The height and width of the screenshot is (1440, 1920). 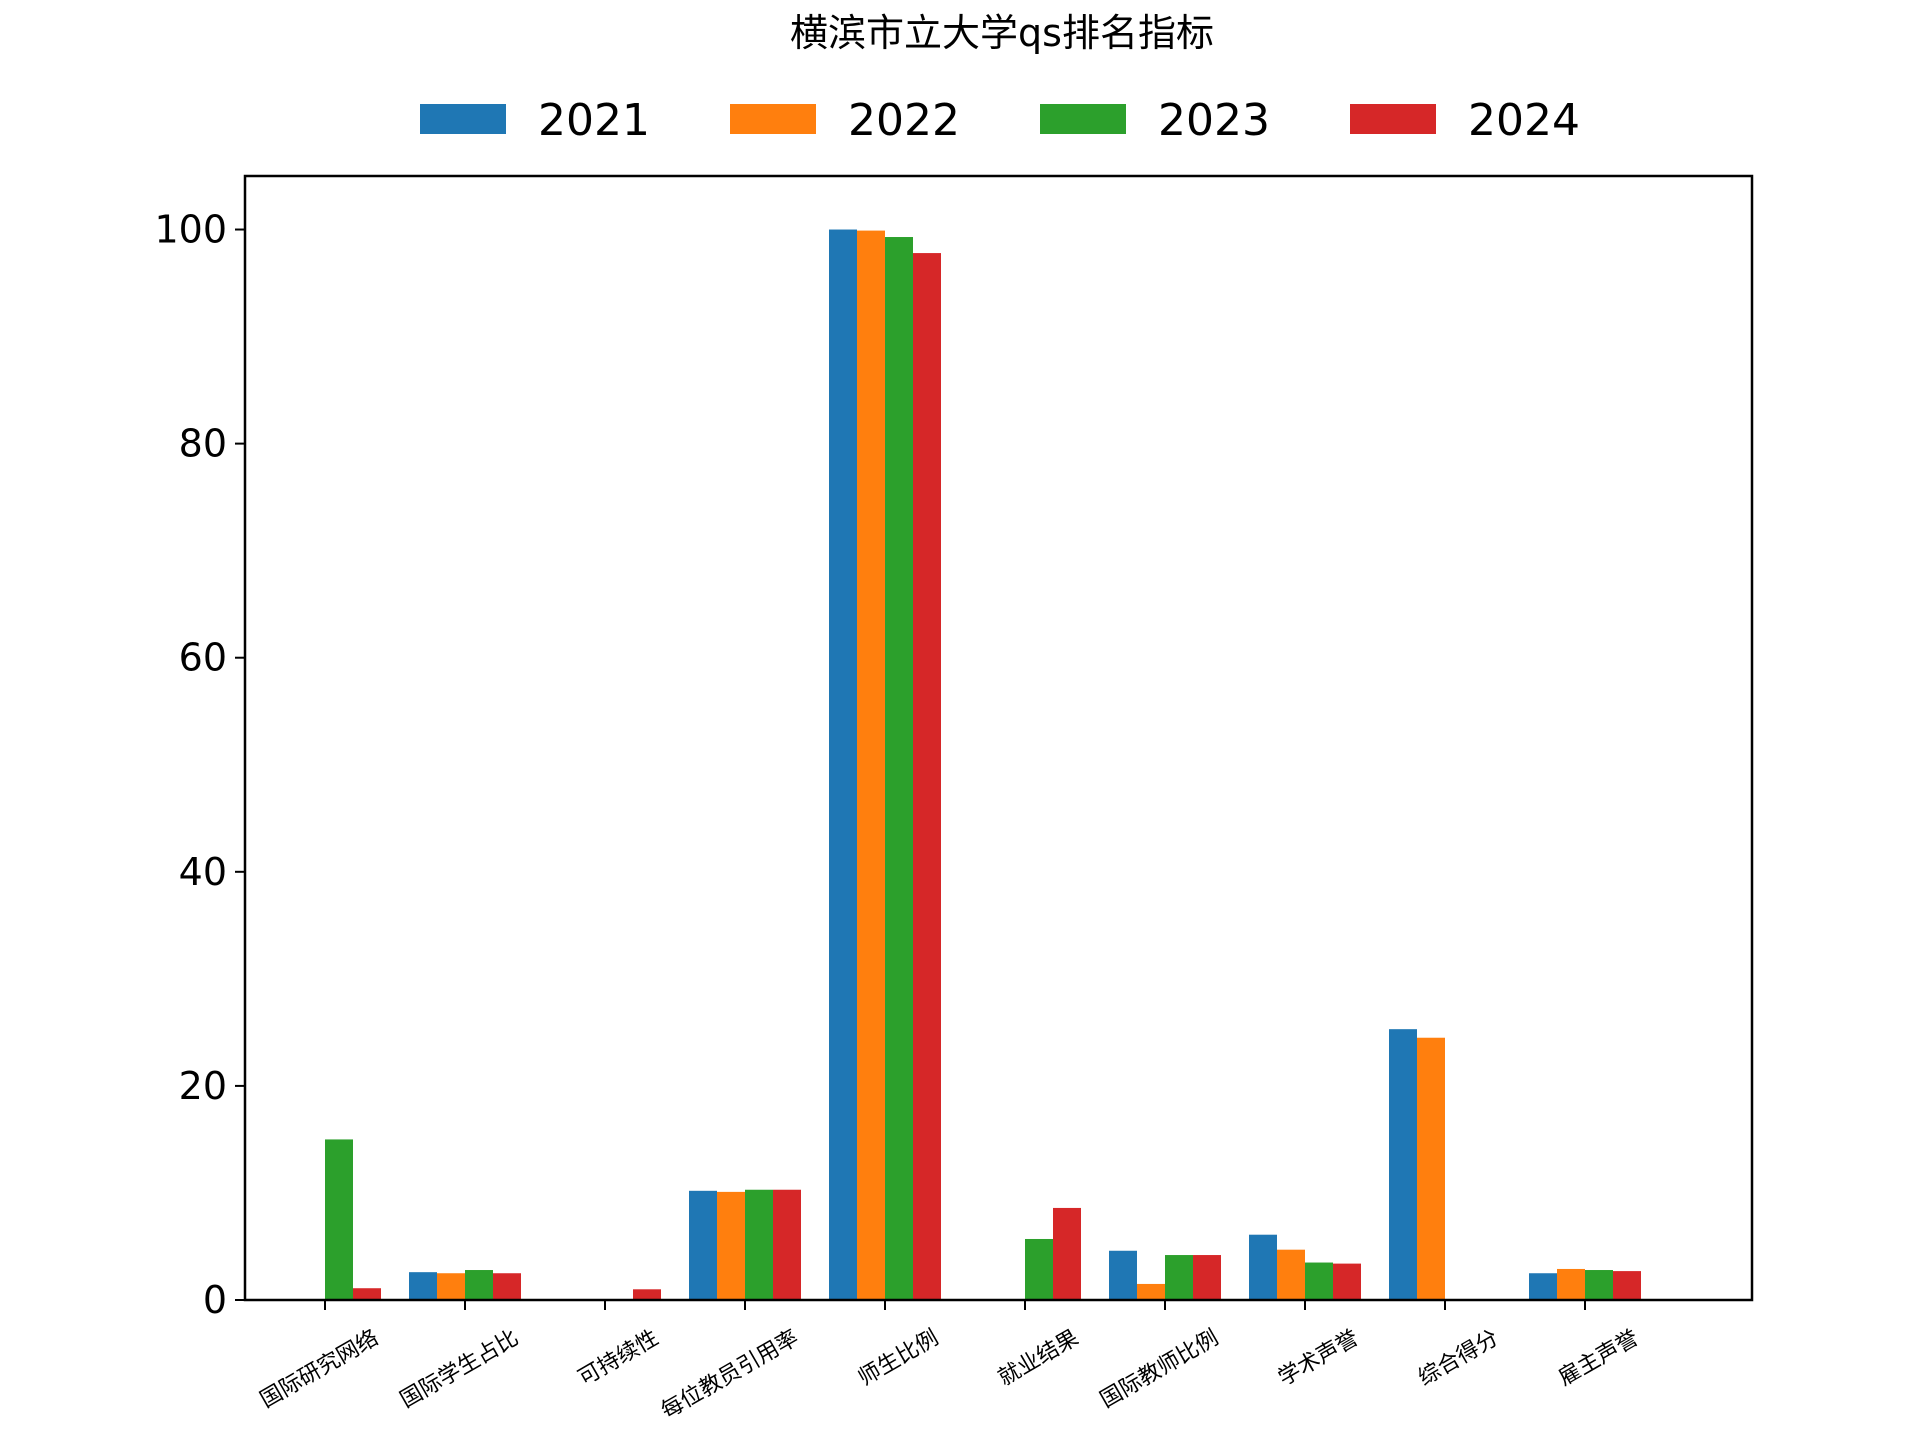 What do you see at coordinates (203, 444) in the screenshot?
I see `y-tick-label-4: 80` at bounding box center [203, 444].